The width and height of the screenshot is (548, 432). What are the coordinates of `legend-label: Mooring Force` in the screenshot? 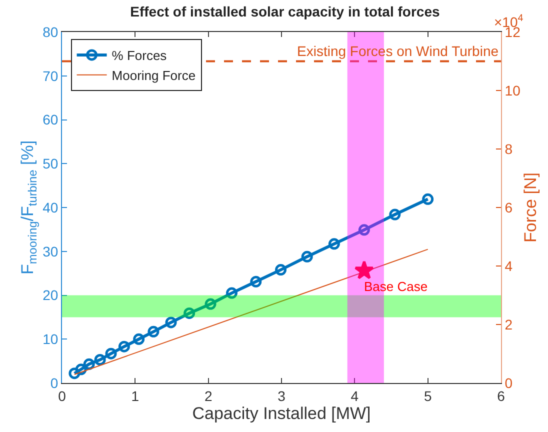 It's located at (154, 75).